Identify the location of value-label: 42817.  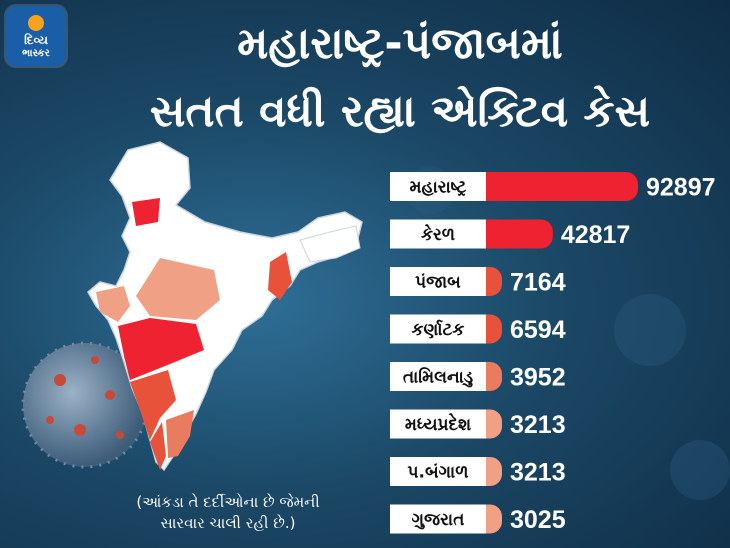
(596, 235).